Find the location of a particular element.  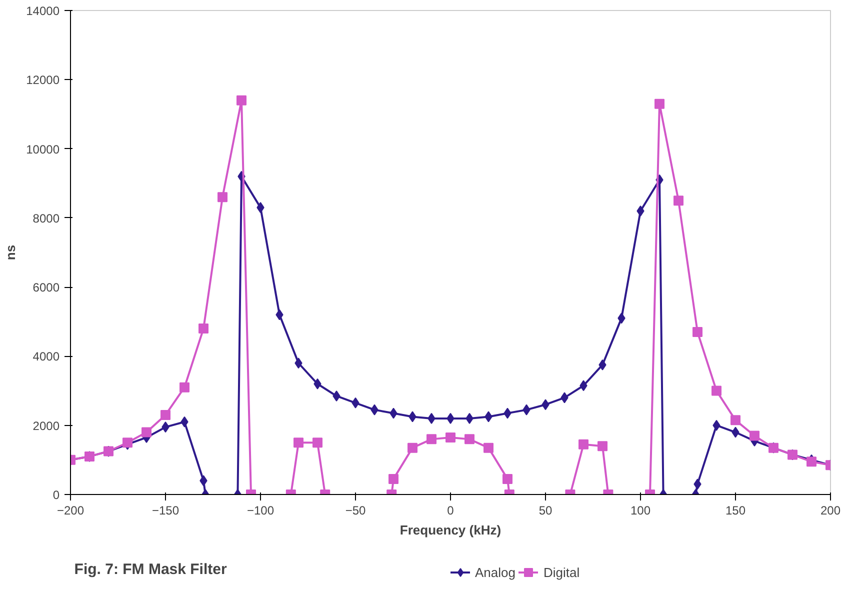

x-tick-label: 0 is located at coordinates (450, 511).